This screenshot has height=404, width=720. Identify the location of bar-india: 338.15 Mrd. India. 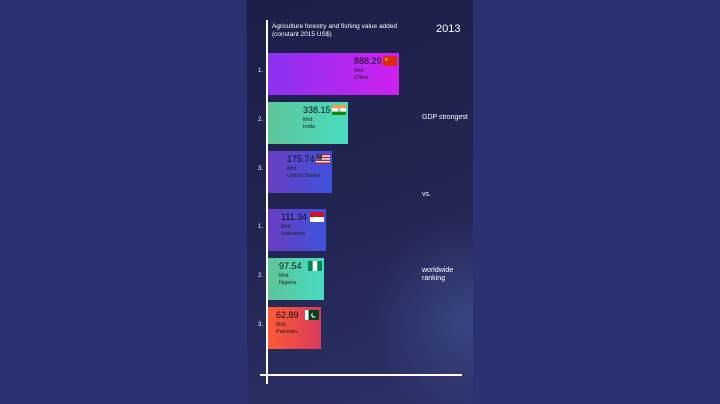
(308, 123).